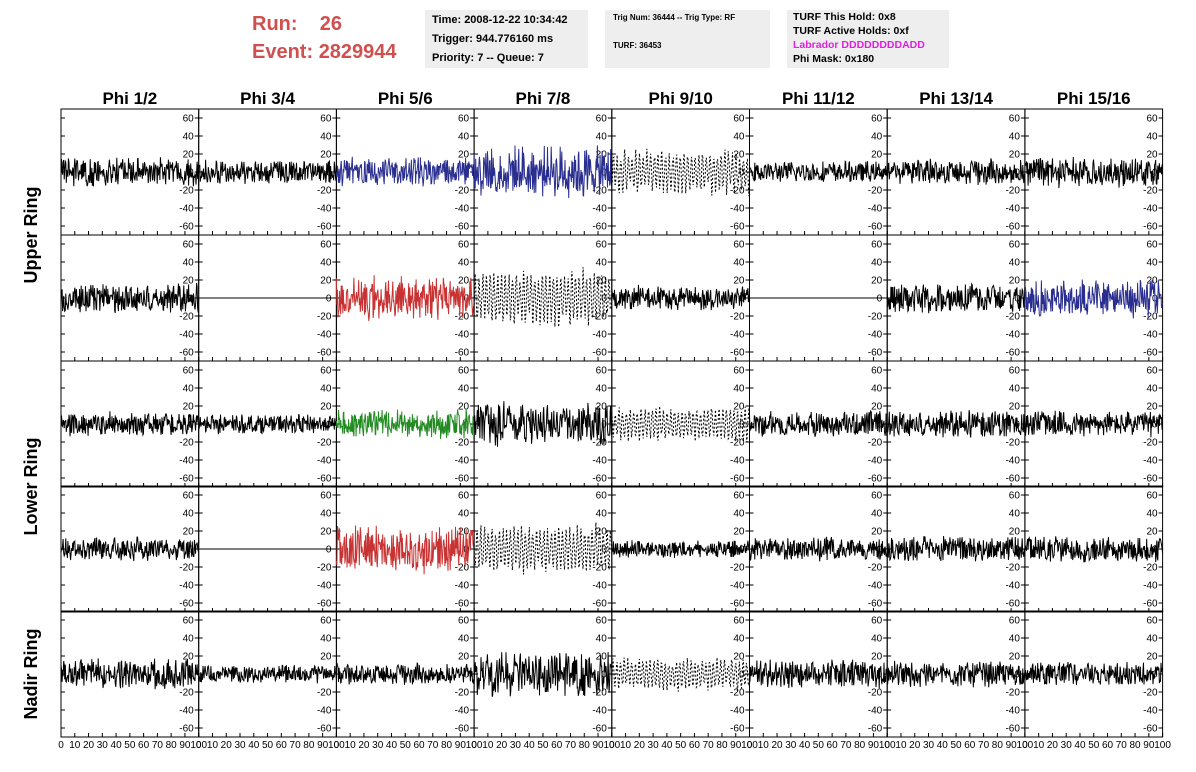  I want to click on column-header: Phi 7/8, so click(543, 98).